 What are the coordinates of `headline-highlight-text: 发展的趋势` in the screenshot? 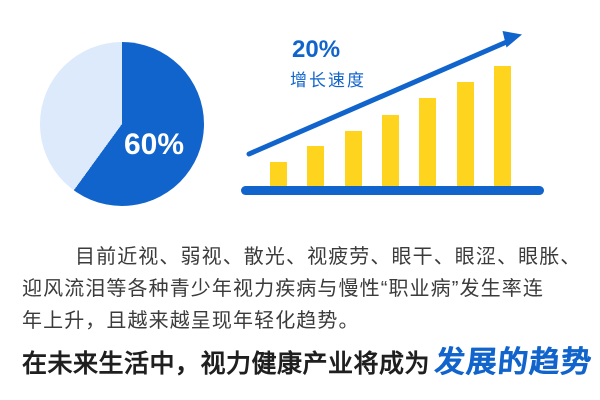 It's located at (513, 362).